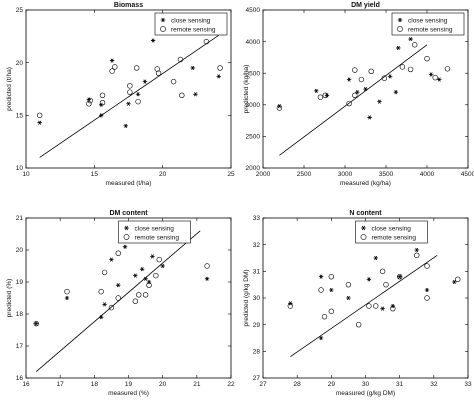 The image size is (474, 401). I want to click on y-tick-label: 32, so click(257, 245).